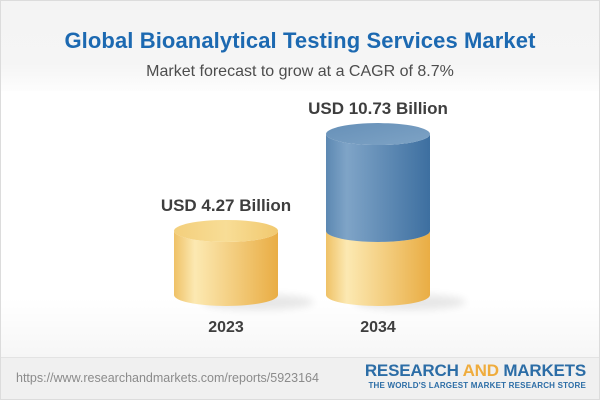  Describe the element at coordinates (226, 327) in the screenshot. I see `category-label-2023: 2023` at that location.